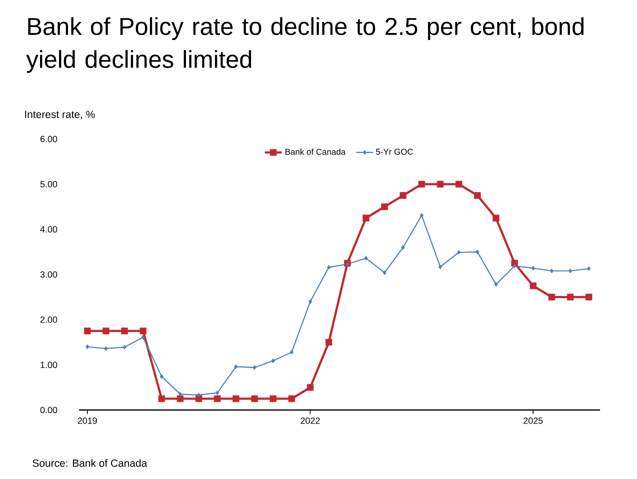  What do you see at coordinates (49, 139) in the screenshot?
I see `y-tick-label: 6.00` at bounding box center [49, 139].